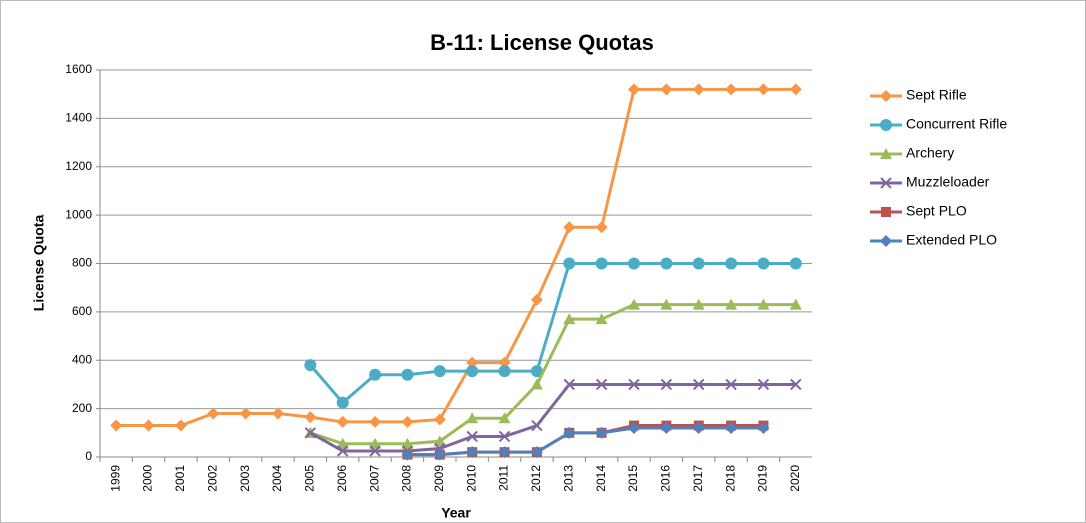  What do you see at coordinates (956, 124) in the screenshot?
I see `legend-label: Concurrent Rifle` at bounding box center [956, 124].